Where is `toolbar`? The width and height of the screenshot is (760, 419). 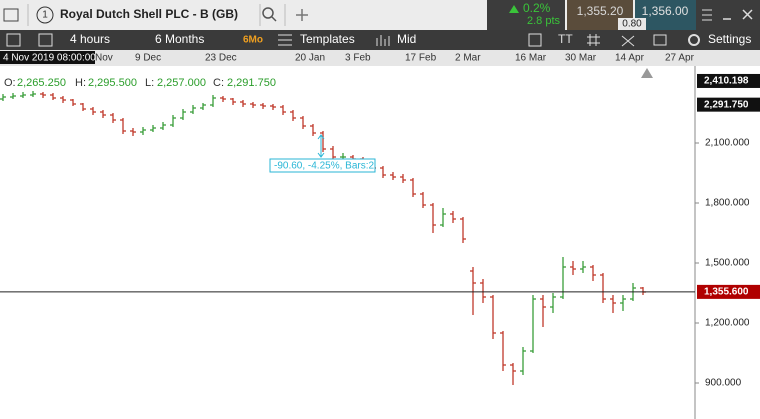 toolbar is located at coordinates (380, 40).